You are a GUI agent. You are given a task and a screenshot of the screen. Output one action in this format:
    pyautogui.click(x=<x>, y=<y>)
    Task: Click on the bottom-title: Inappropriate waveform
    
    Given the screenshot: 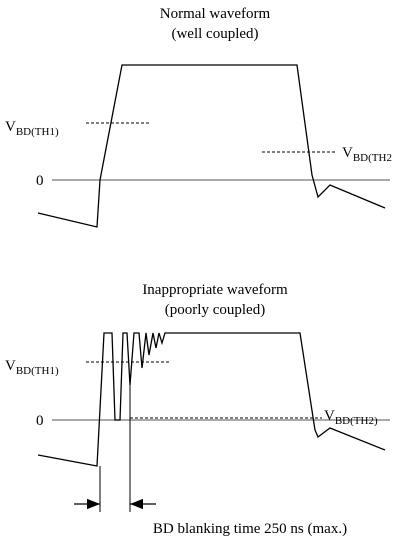 What is the action you would take?
    pyautogui.click(x=215, y=290)
    